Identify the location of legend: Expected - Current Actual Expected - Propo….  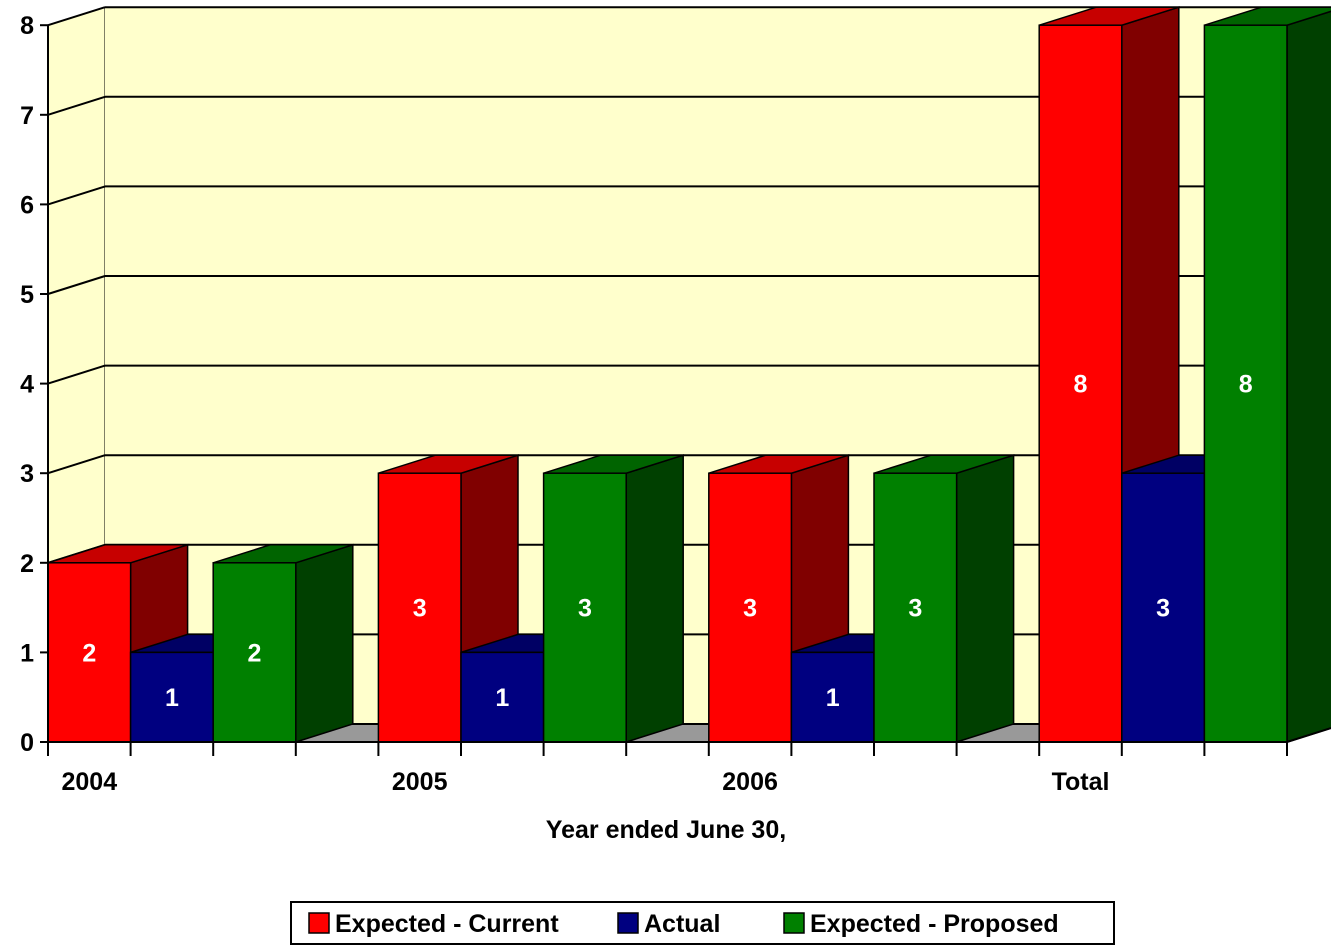
(702, 923).